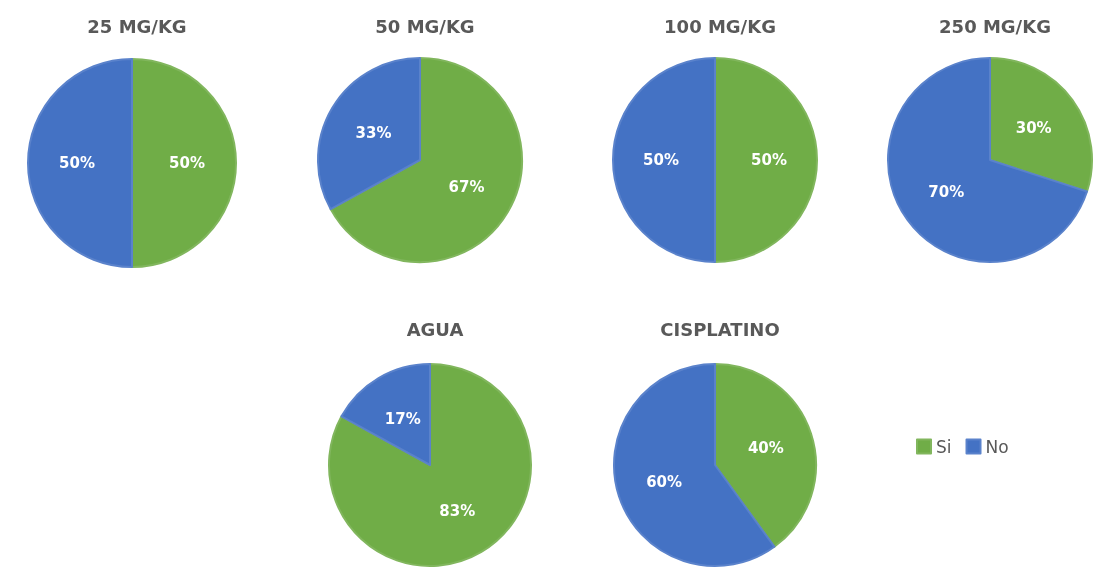  I want to click on chart-title: AGUA, so click(435, 329).